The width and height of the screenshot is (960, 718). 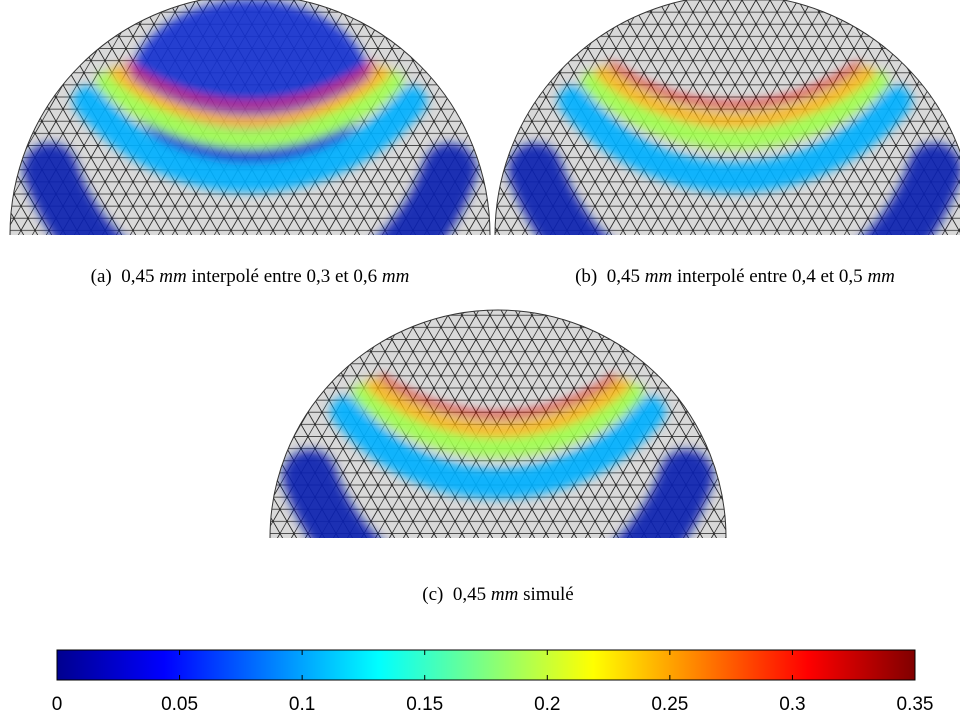 I want to click on tick-label: 0.2, so click(x=547, y=704).